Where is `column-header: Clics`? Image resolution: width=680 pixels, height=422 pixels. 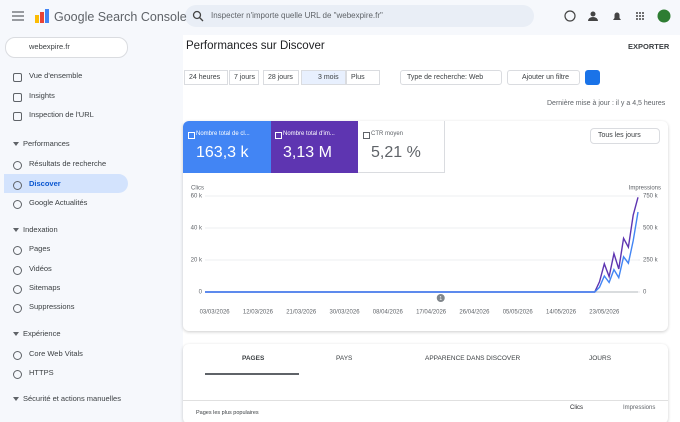
column-header: Clics is located at coordinates (576, 408).